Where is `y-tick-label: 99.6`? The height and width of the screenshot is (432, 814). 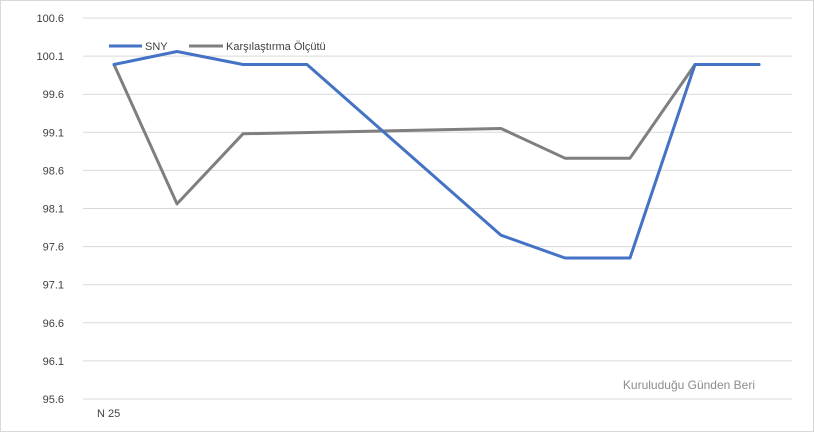
y-tick-label: 99.6 is located at coordinates (53, 95).